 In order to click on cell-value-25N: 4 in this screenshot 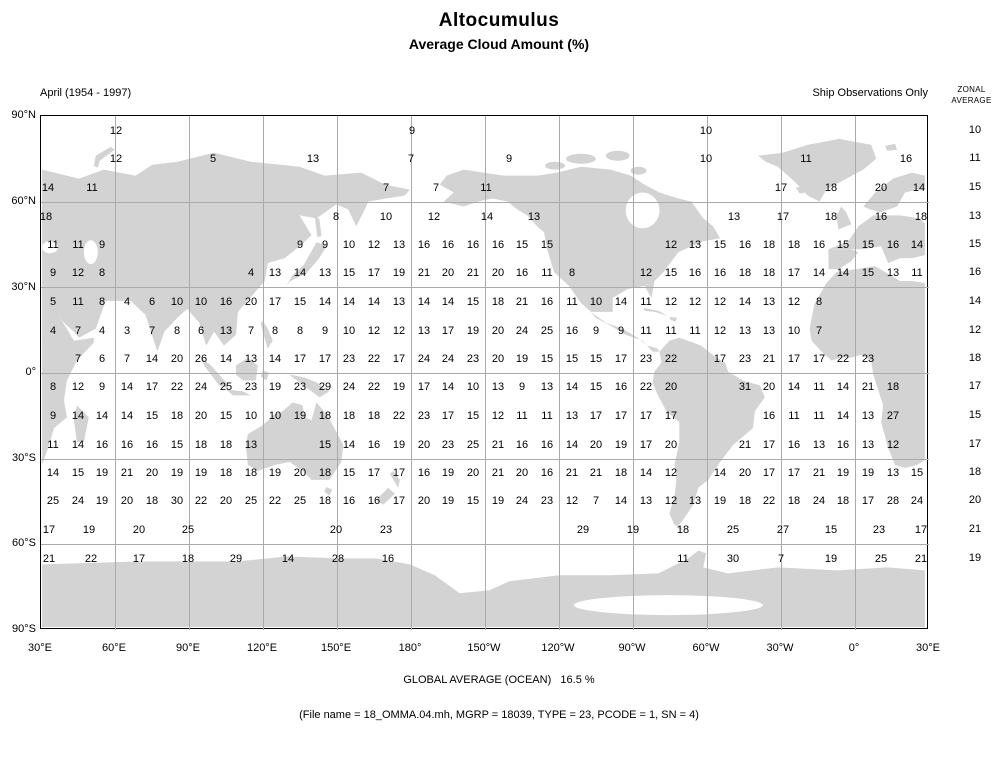, I will do `click(127, 302)`.